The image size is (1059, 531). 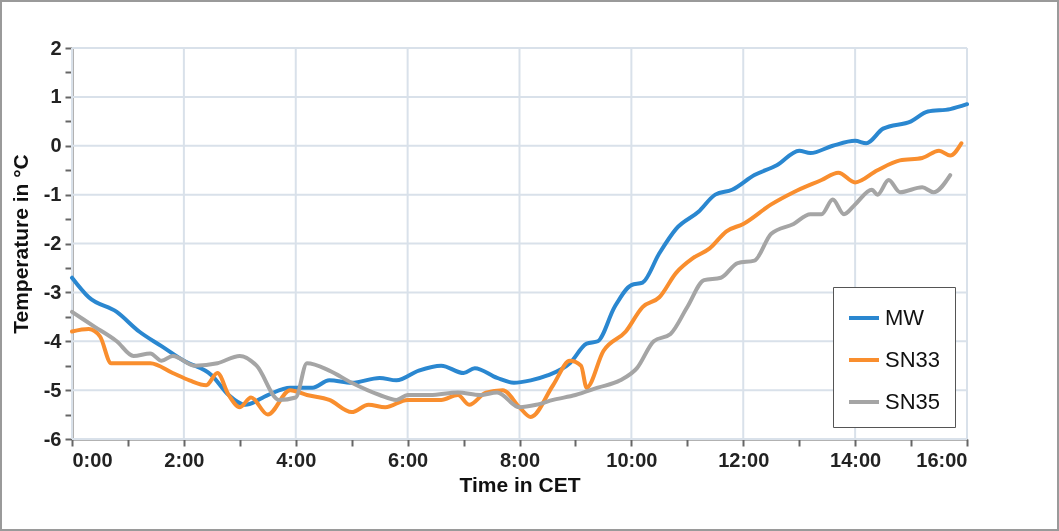 I want to click on legend-label: SN33, so click(x=913, y=359).